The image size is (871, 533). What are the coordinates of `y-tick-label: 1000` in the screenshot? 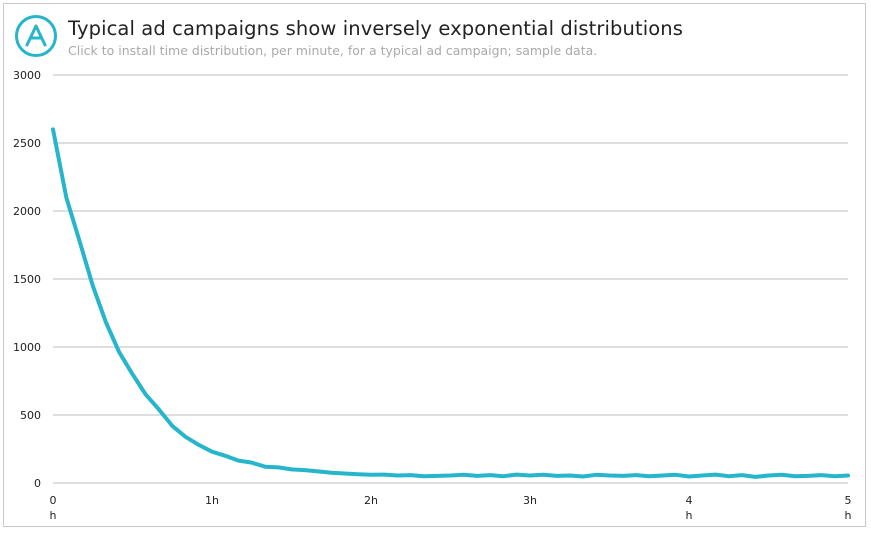 It's located at (27, 347).